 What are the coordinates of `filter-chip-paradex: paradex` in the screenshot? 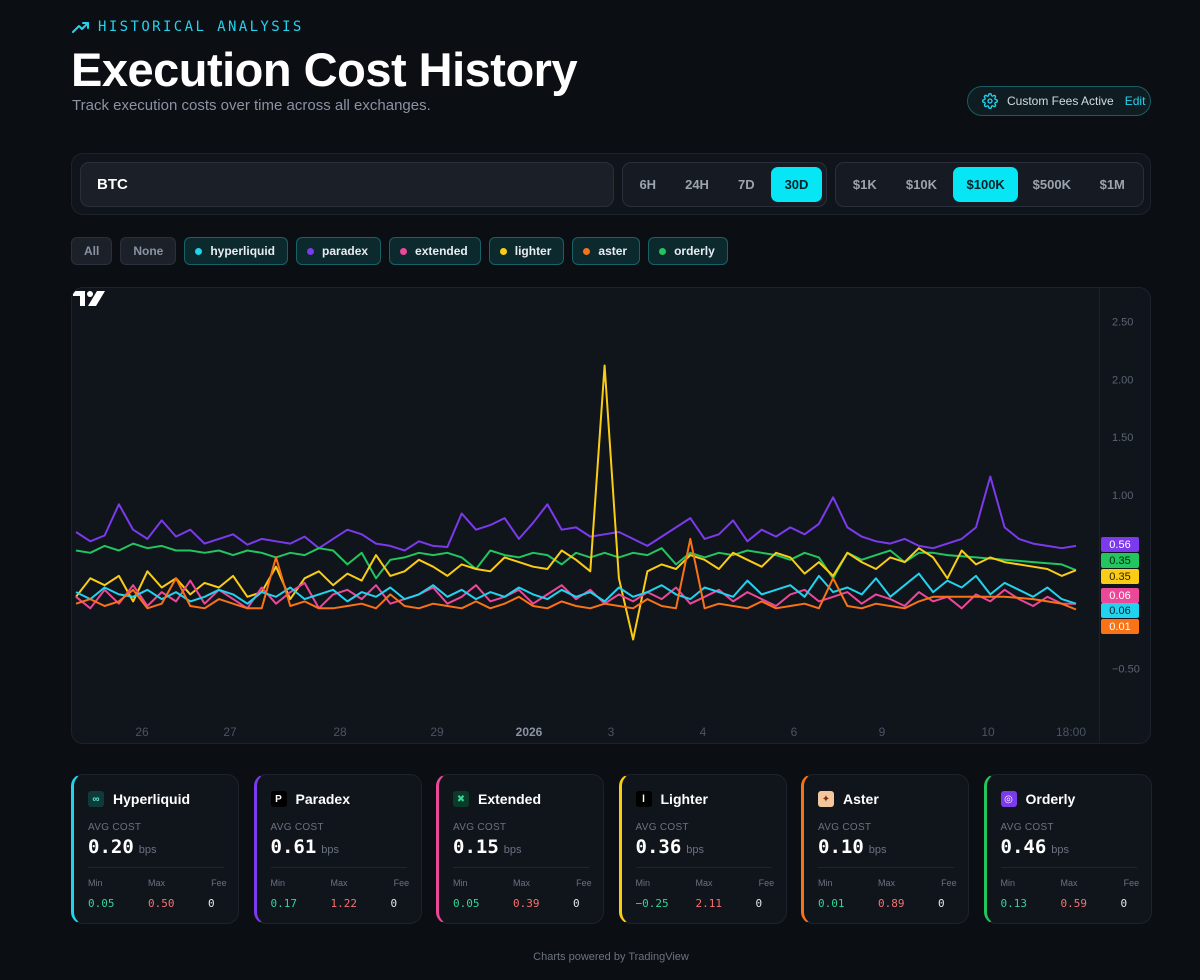 It's located at (339, 251).